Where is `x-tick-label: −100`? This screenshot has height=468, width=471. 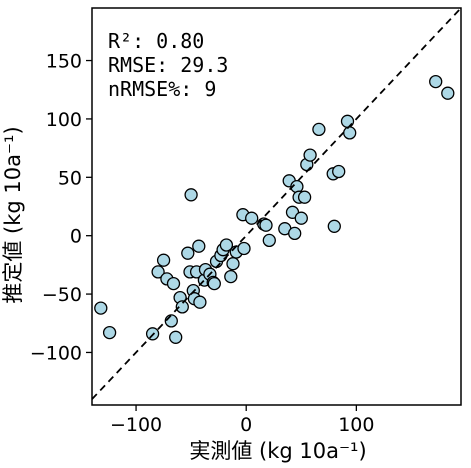 x-tick-label: −100 is located at coordinates (136, 425).